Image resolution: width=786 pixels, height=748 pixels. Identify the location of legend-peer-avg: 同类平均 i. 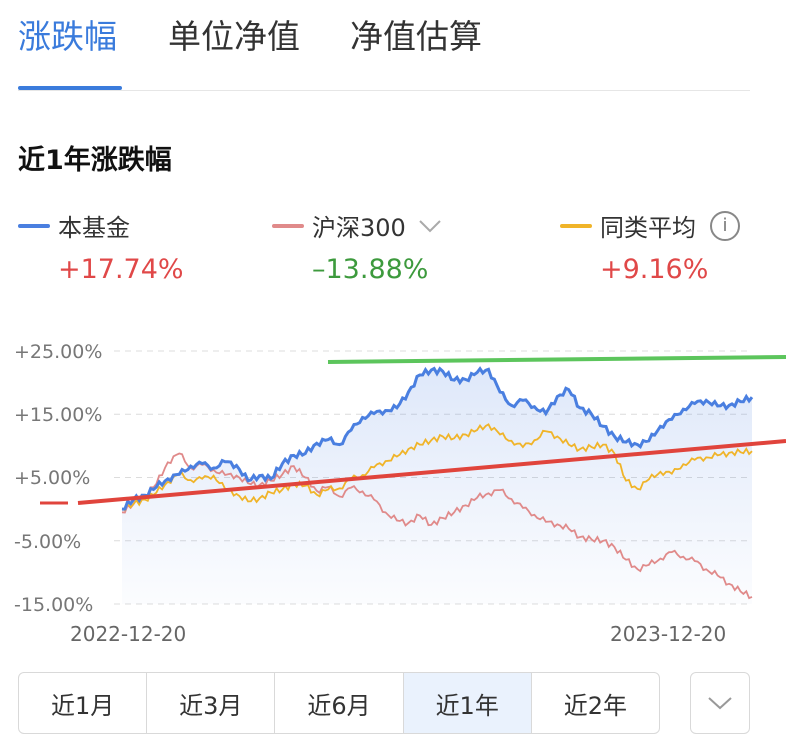
(650, 225).